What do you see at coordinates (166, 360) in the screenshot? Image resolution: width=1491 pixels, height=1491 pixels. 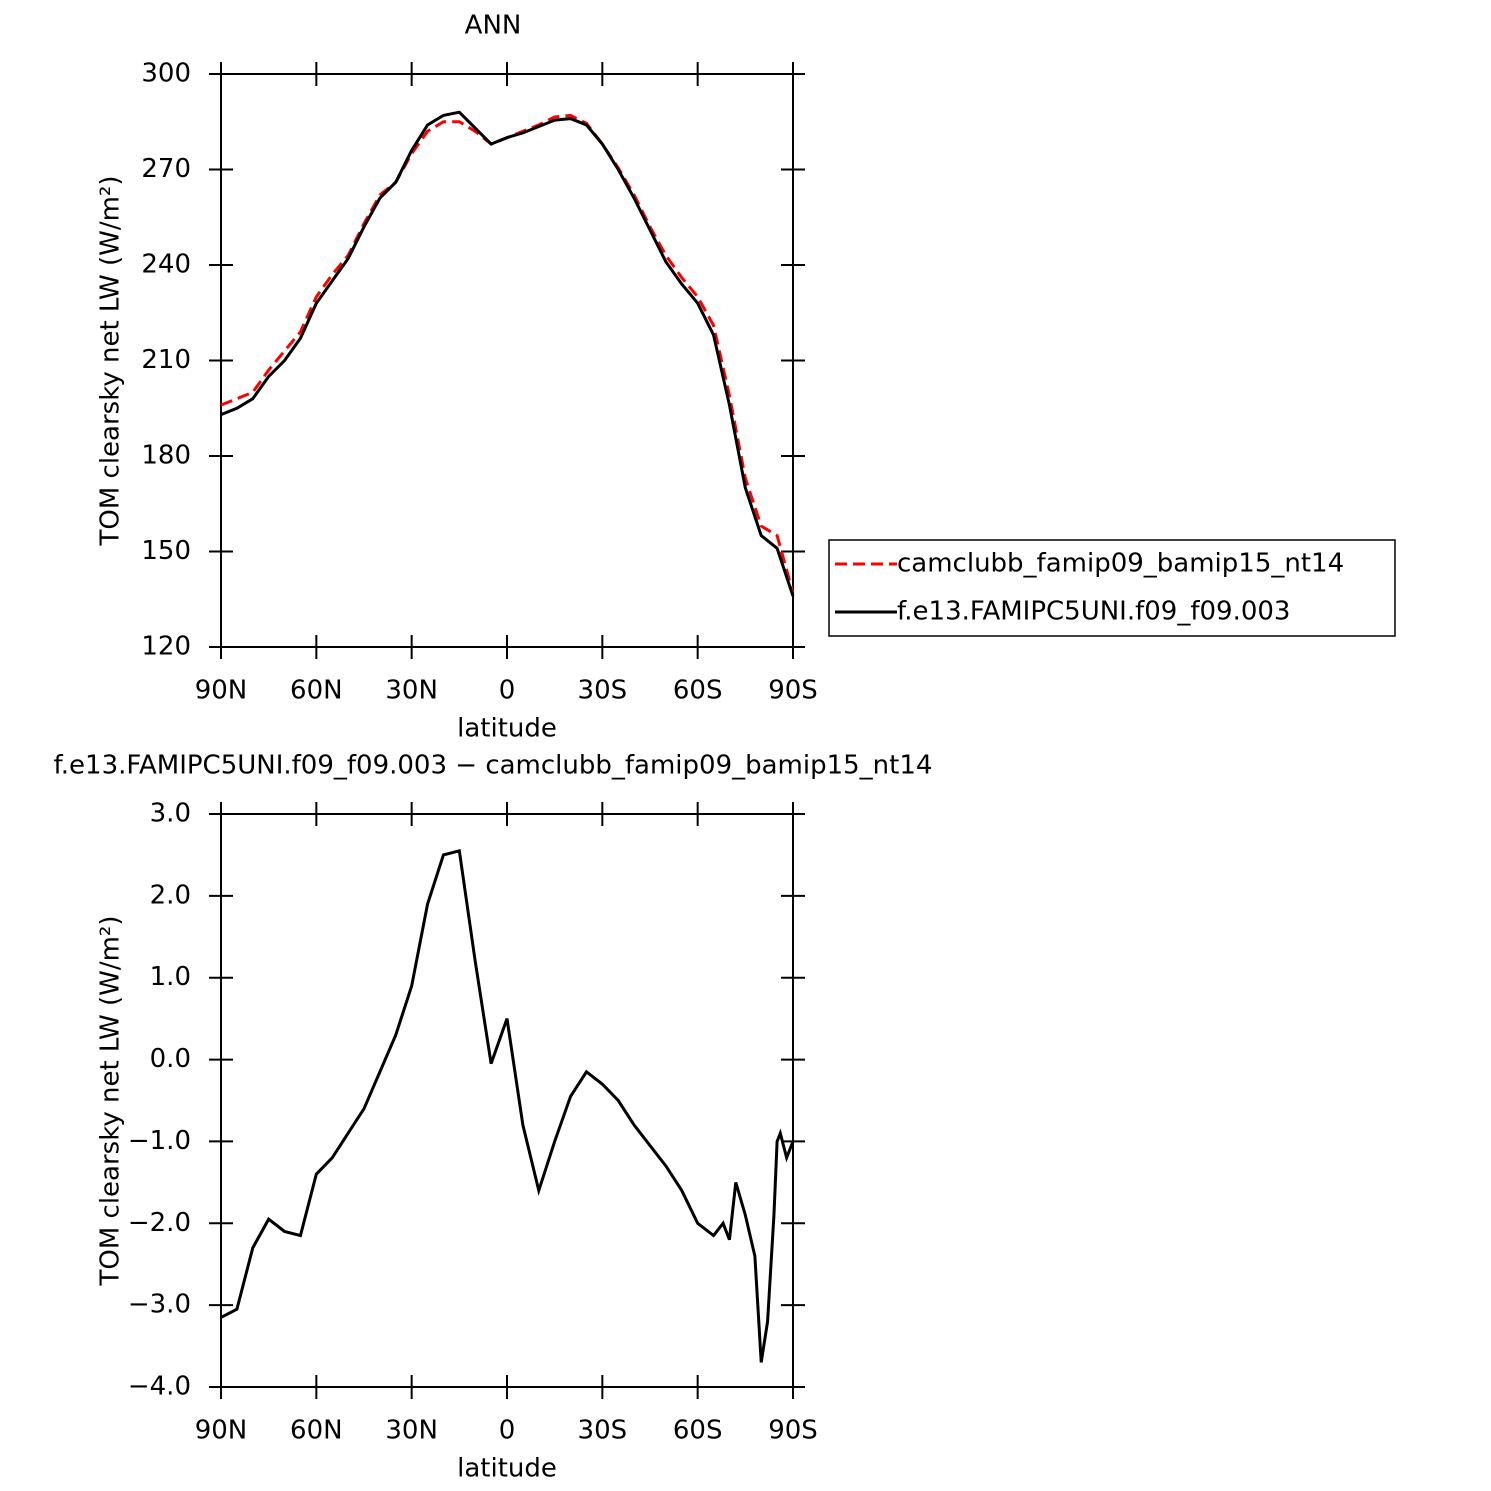 I see `y-tick-label: 210` at bounding box center [166, 360].